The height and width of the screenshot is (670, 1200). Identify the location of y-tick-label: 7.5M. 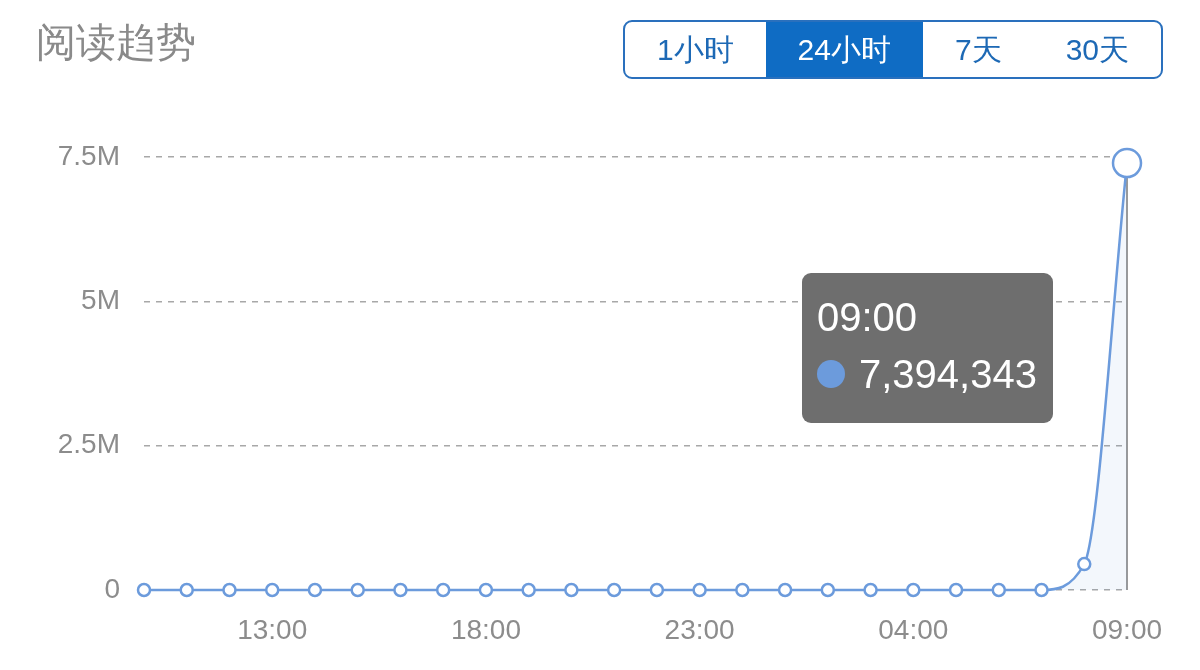
(88, 155).